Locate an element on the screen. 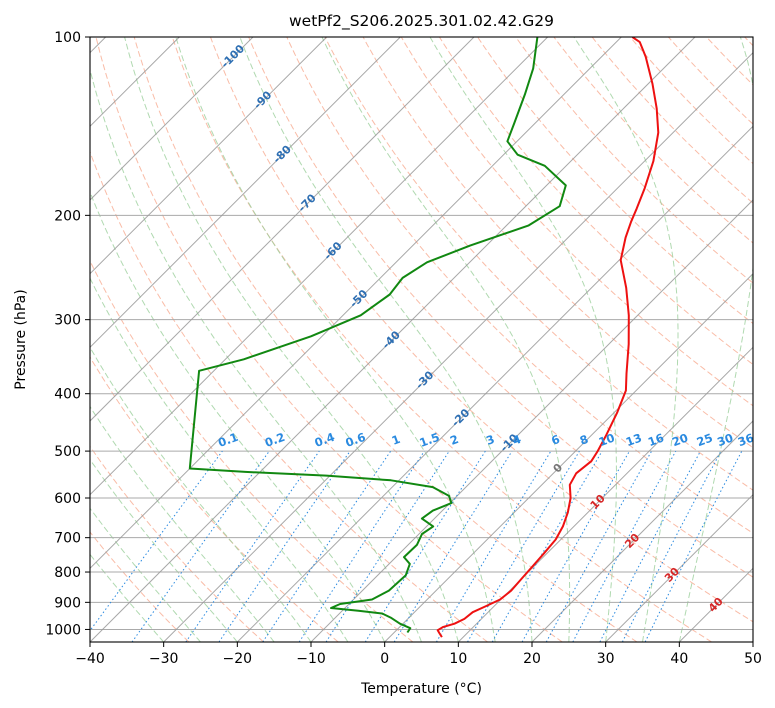 Image resolution: width=775 pixels, height=708 pixels. chart-title: wetPf2_S206.2025.301.02.42.G29 is located at coordinates (421, 21).